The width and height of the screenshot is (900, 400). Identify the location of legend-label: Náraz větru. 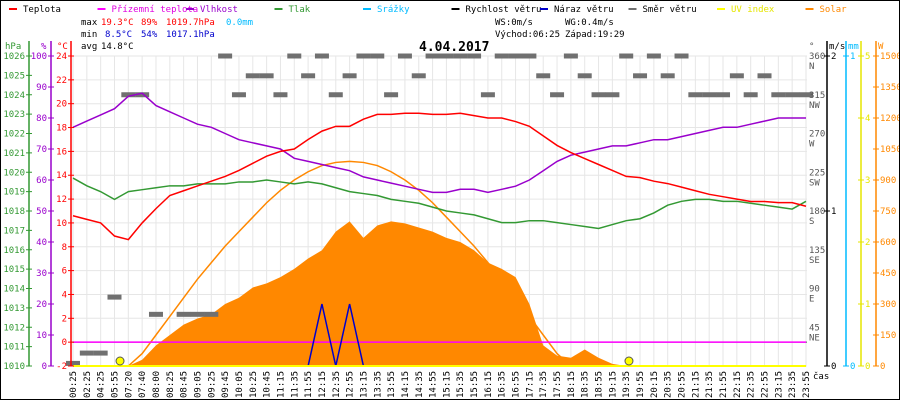
(584, 10).